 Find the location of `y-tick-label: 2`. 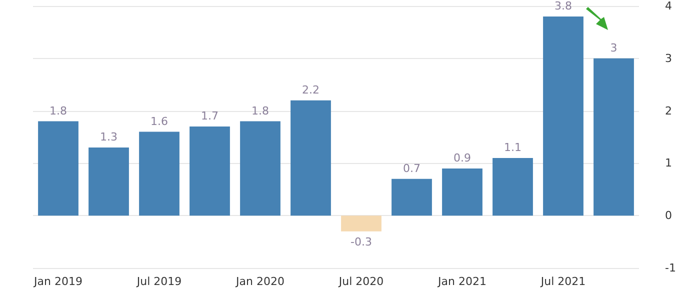

y-tick-label: 2 is located at coordinates (668, 111).